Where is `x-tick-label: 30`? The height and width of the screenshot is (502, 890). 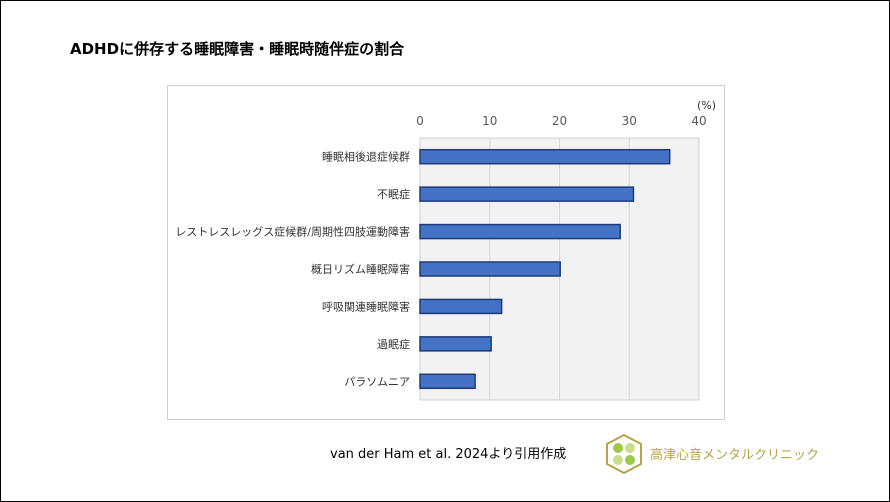
x-tick-label: 30 is located at coordinates (629, 121).